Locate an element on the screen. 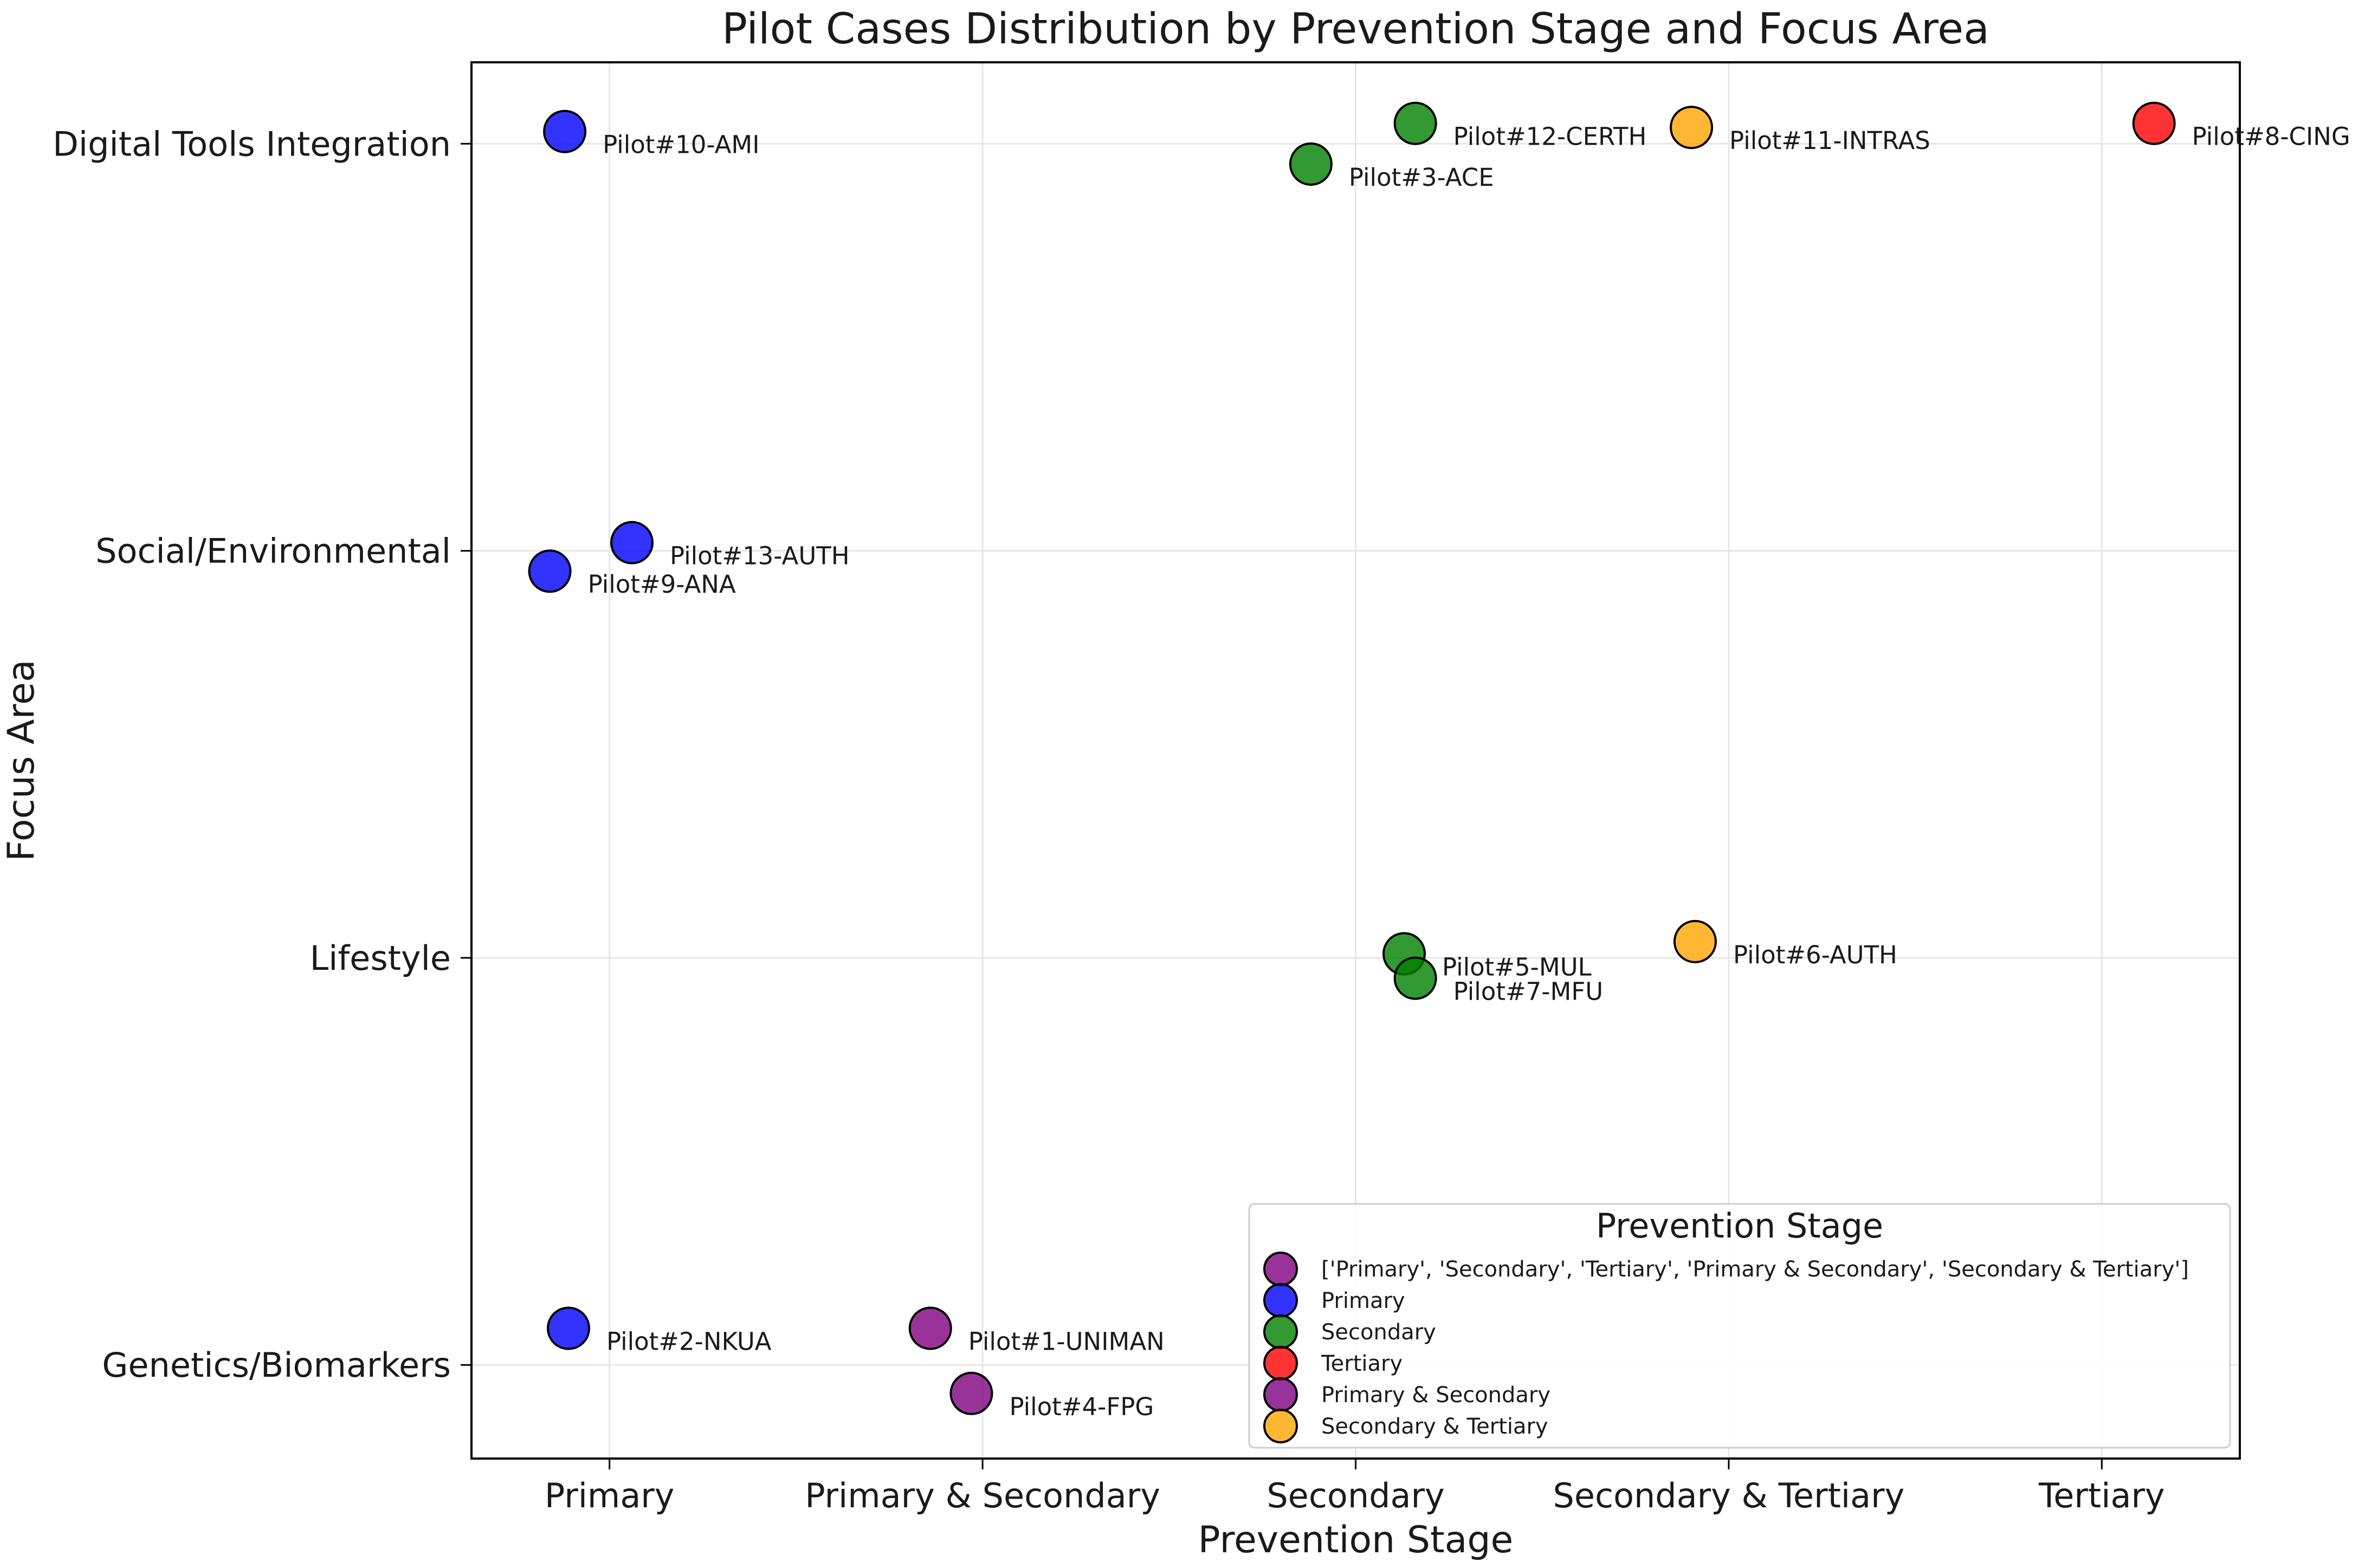 This screenshot has height=1568, width=2365. data-point-label: Pilot#4-FPG is located at coordinates (1081, 1406).